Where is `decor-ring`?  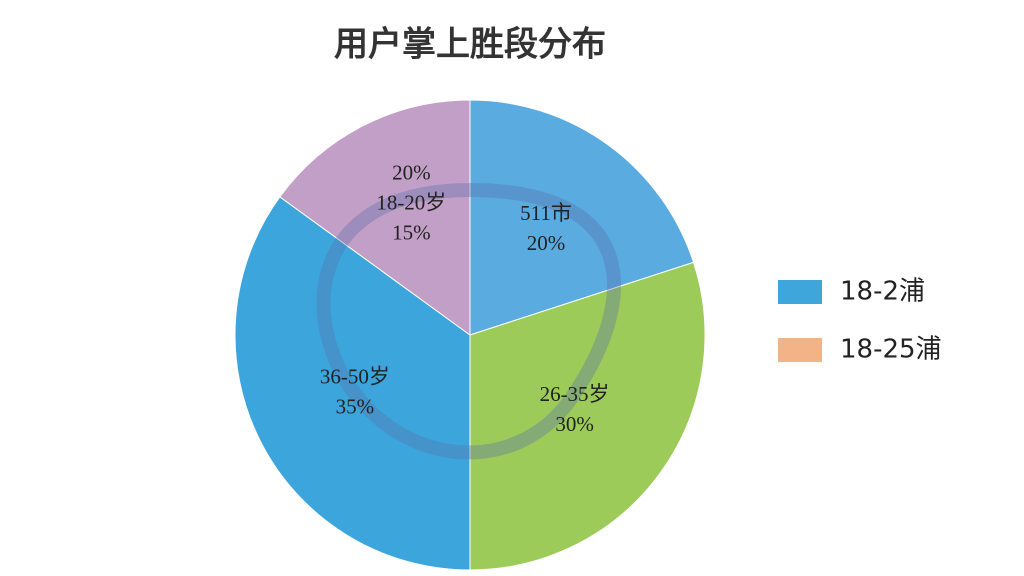 decor-ring is located at coordinates (468, 321).